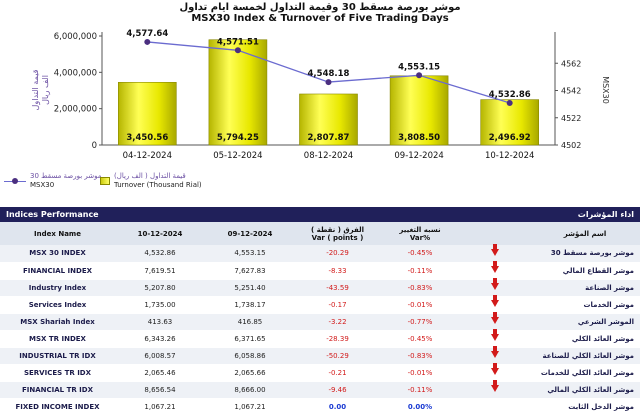  Describe the element at coordinates (35, 89) in the screenshot. I see `left-axis-title: قيمة التداول` at that location.